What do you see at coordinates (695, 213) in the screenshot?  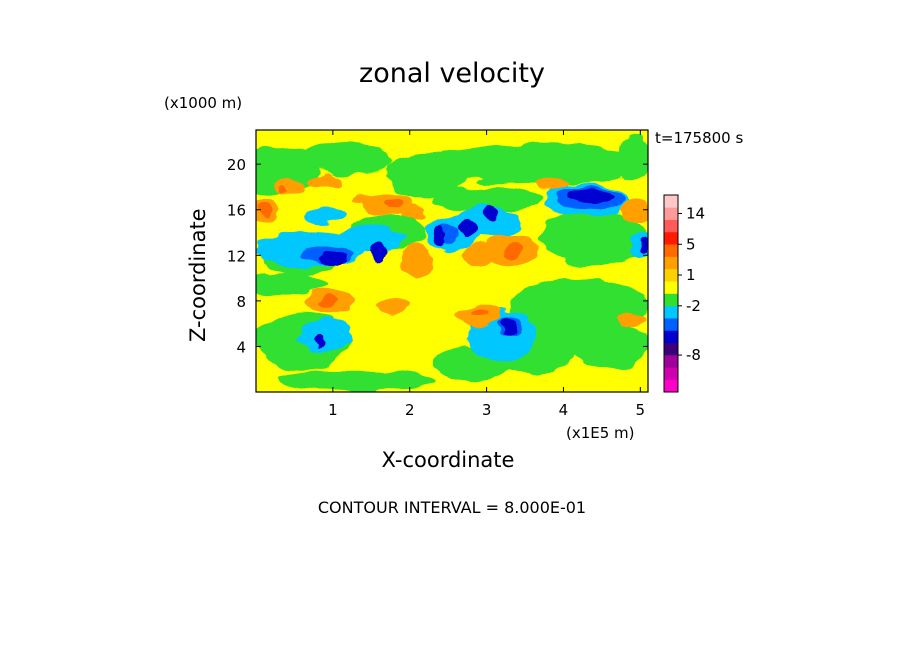 I see `colorbar-tick-label: 14` at bounding box center [695, 213].